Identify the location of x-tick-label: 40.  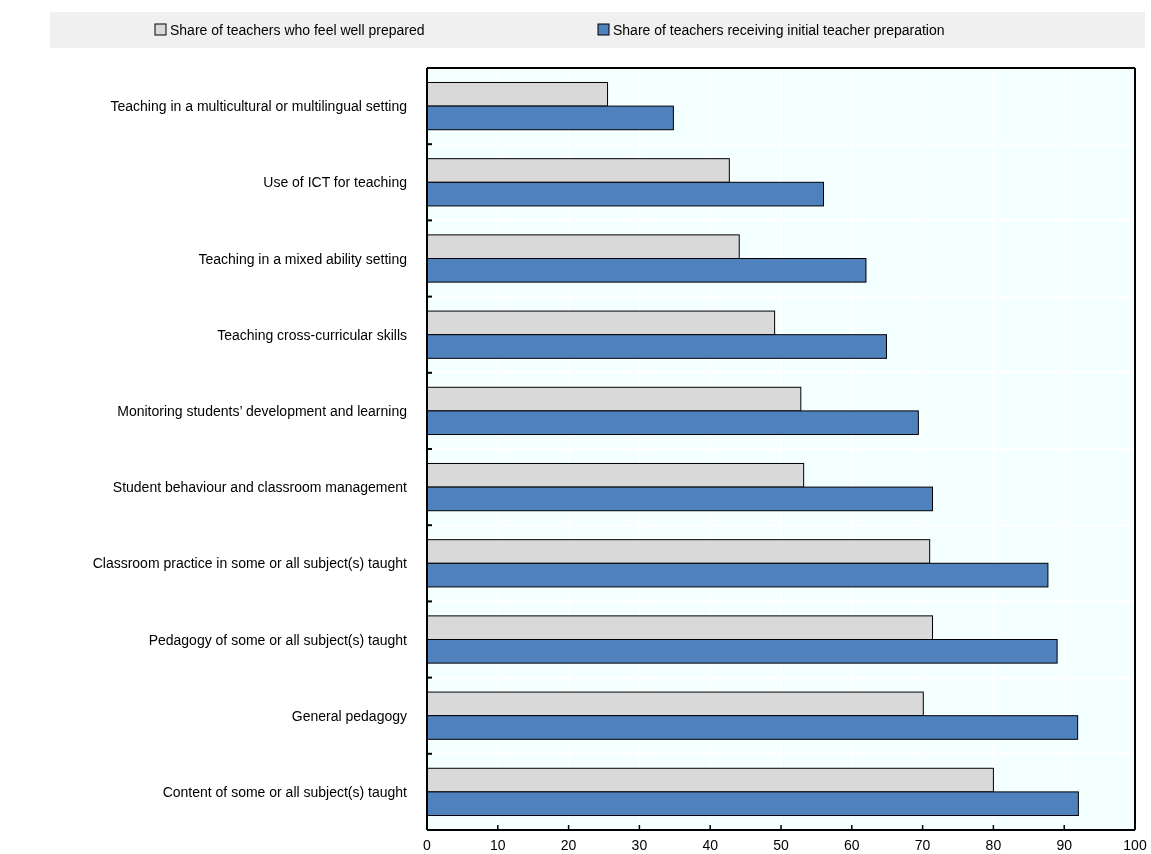
(710, 845).